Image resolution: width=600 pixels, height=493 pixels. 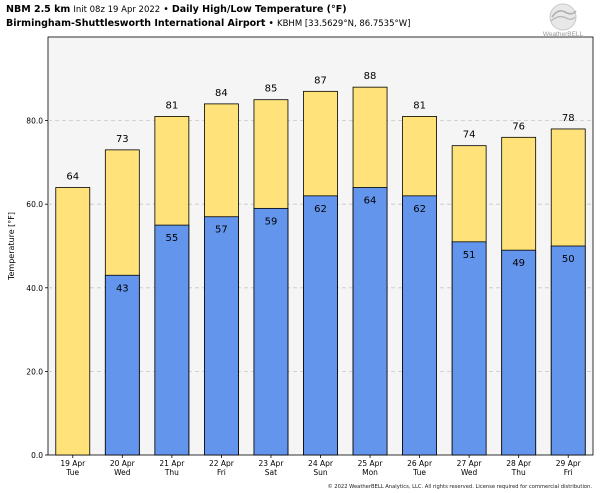 What do you see at coordinates (72, 176) in the screenshot?
I see `high-temp-label: 64` at bounding box center [72, 176].